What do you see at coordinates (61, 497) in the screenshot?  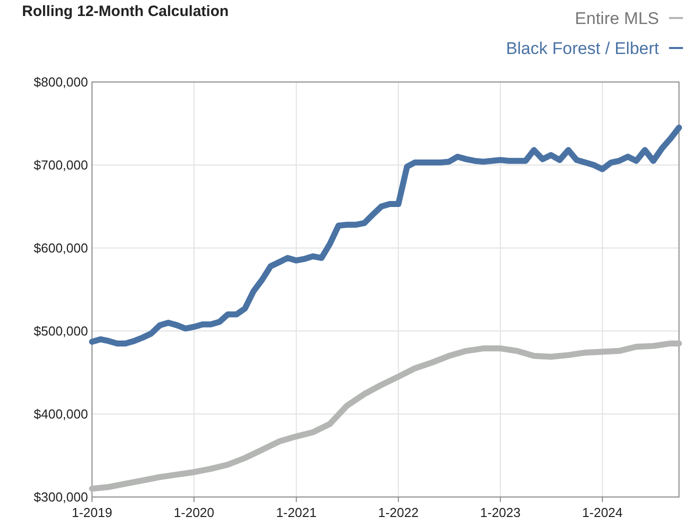 I see `y-tick-label: $300,000` at bounding box center [61, 497].